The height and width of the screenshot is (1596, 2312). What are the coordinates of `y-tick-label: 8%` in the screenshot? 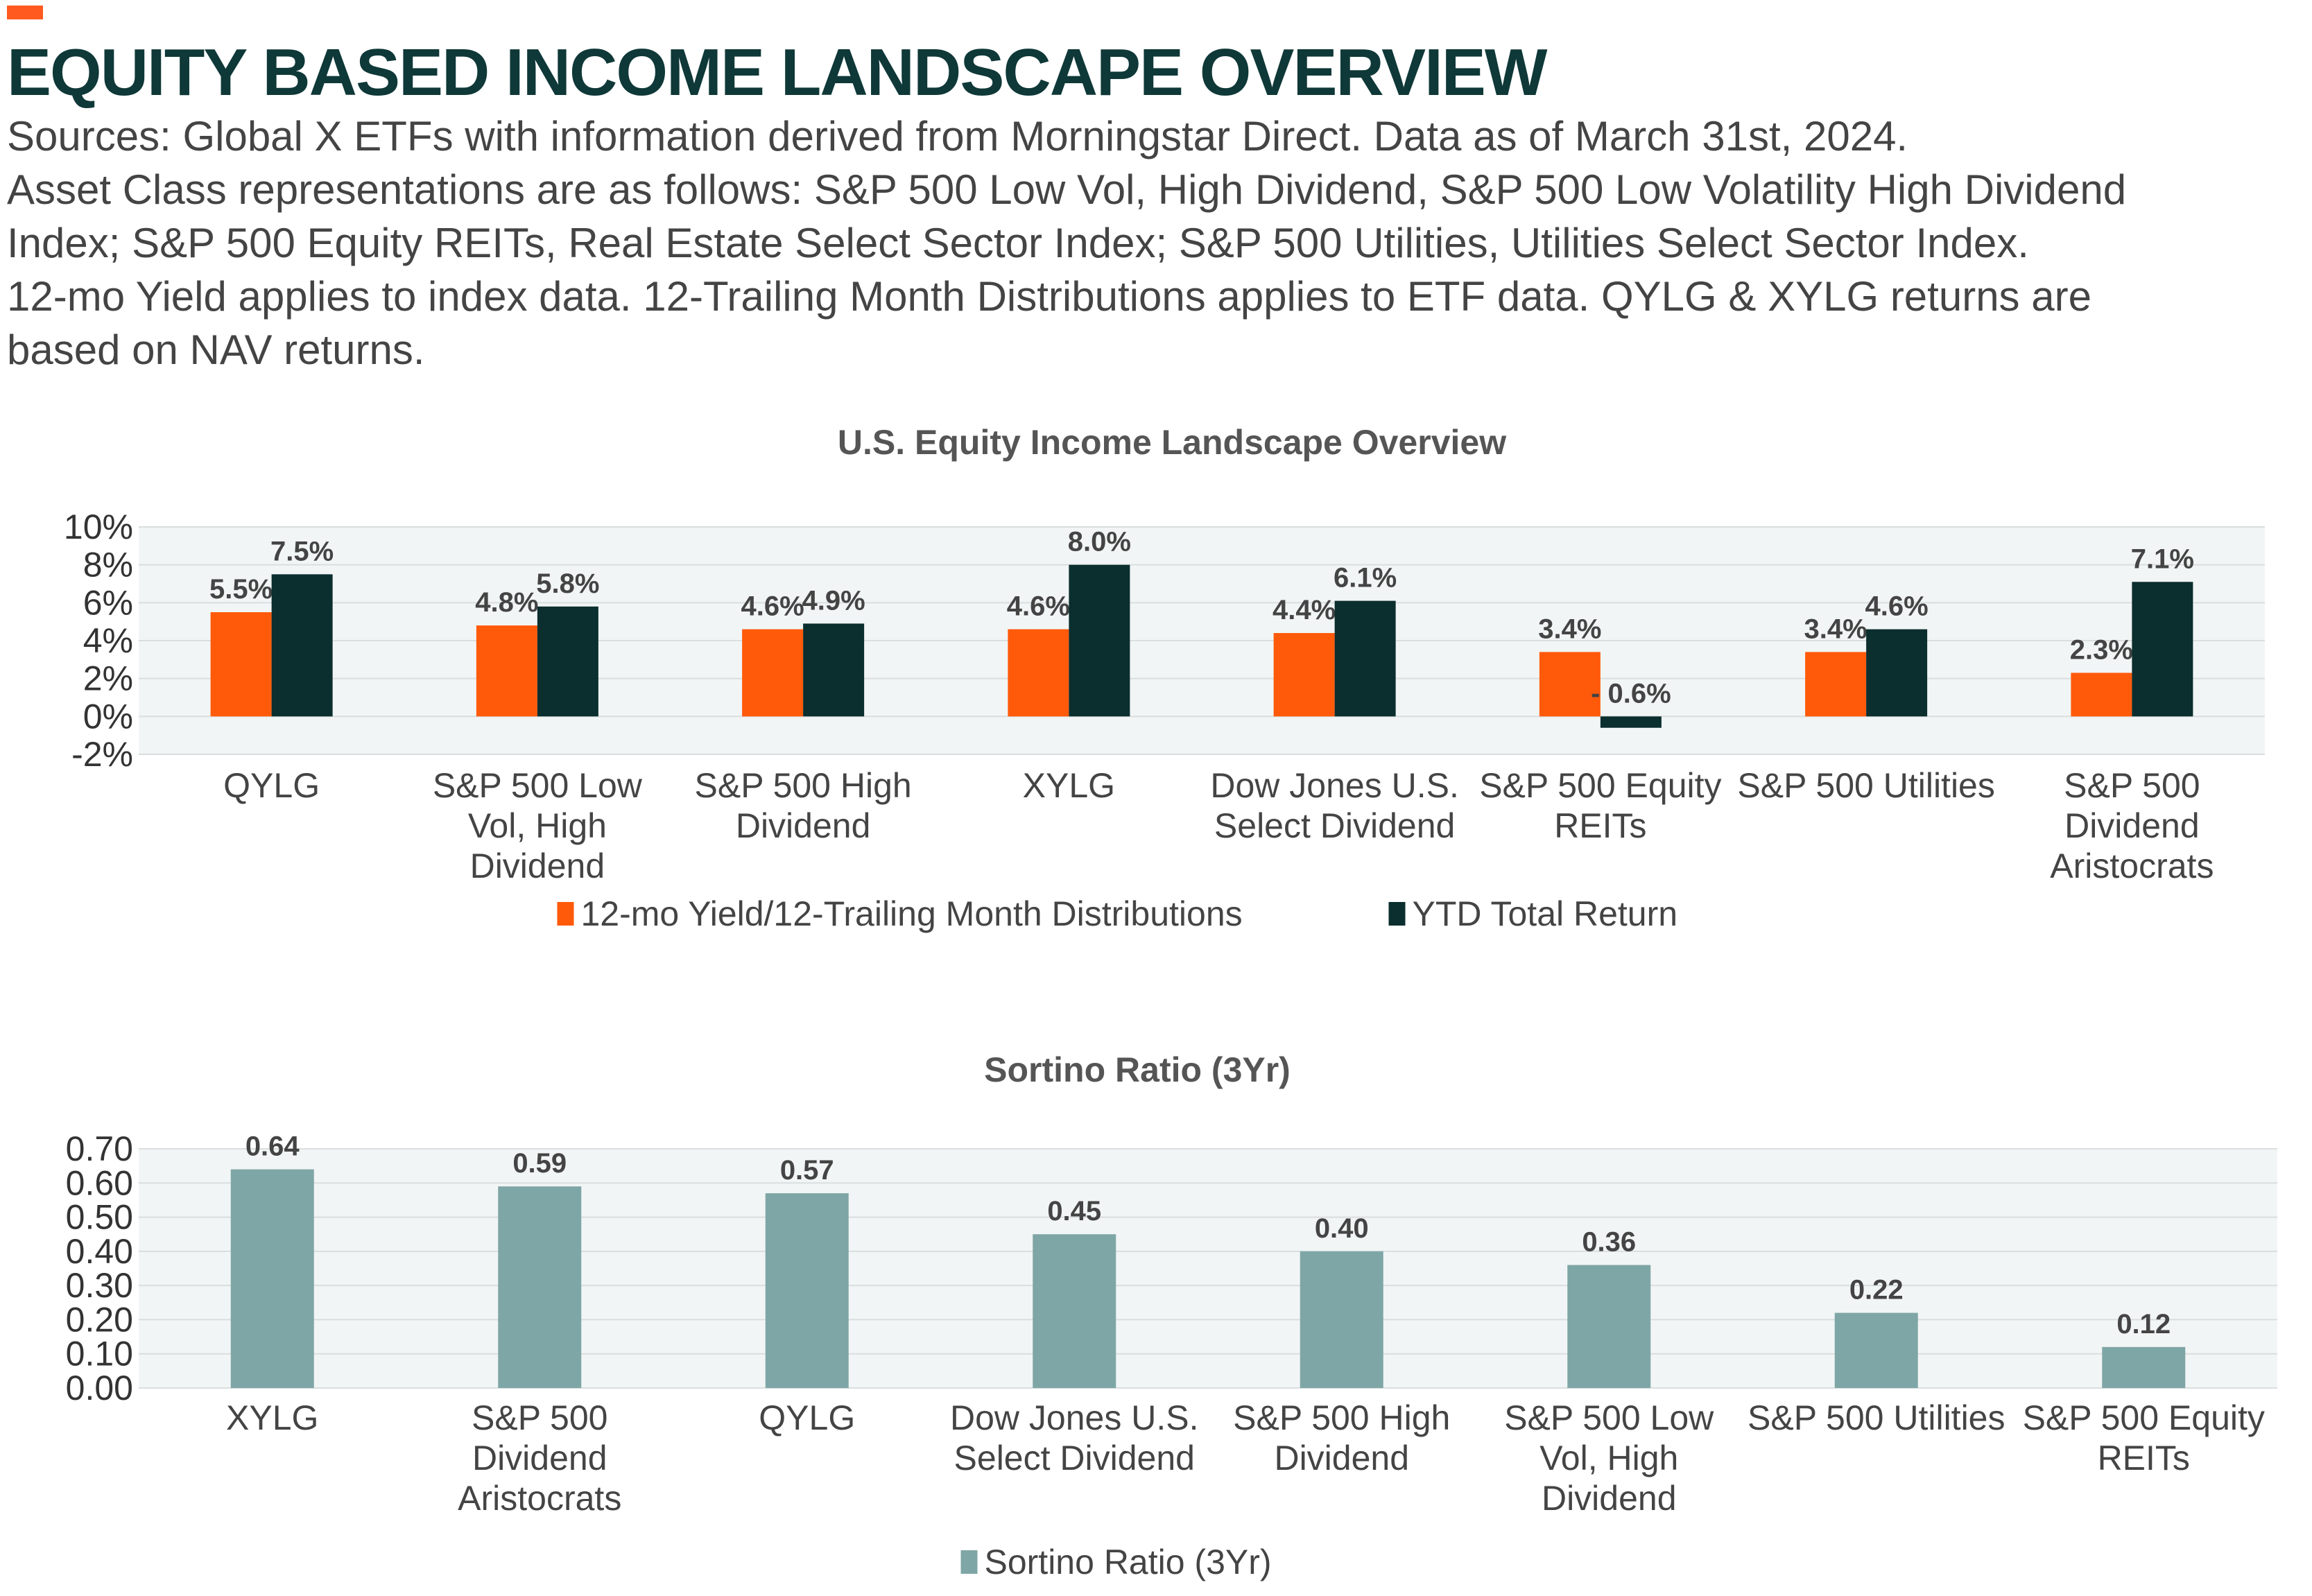 It's located at (108, 565).